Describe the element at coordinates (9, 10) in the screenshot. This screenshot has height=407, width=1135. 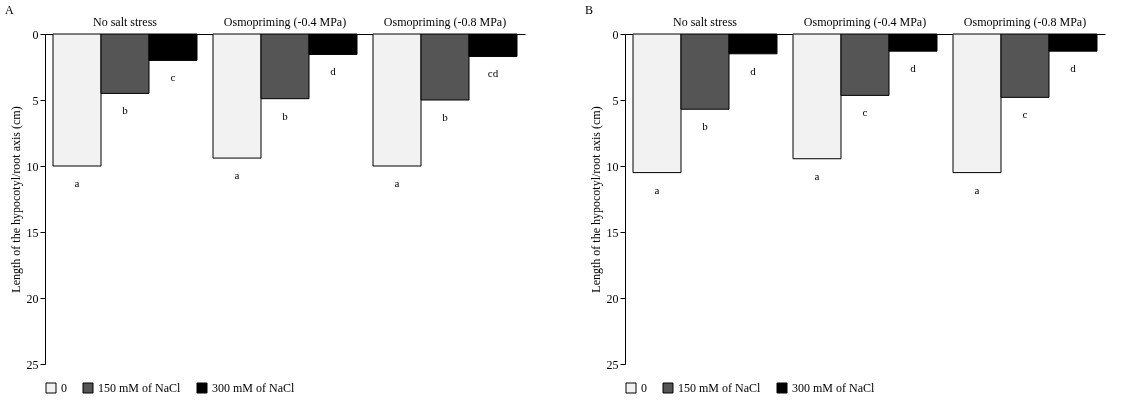
I see `chart-title: A` at that location.